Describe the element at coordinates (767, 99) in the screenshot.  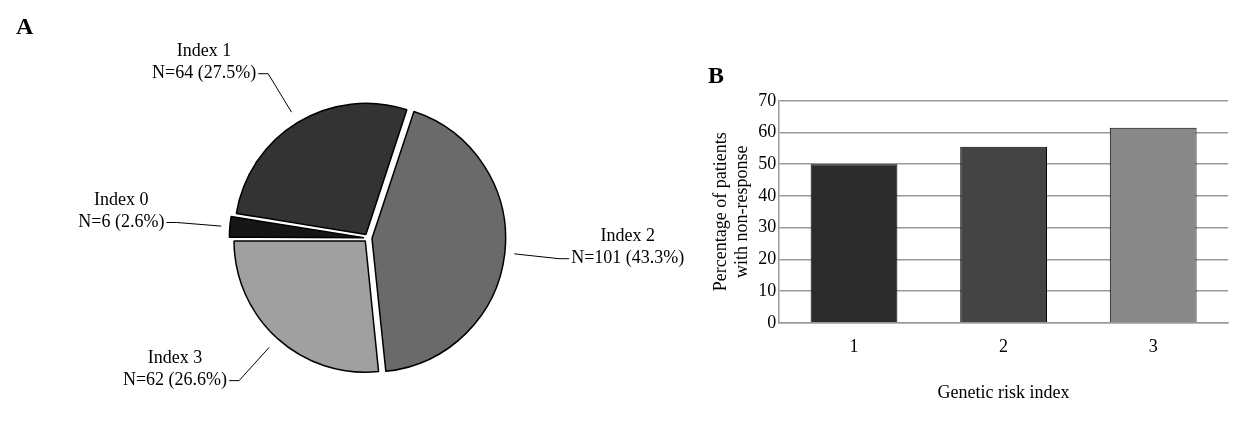
I see `y-tick-label: 70` at that location.